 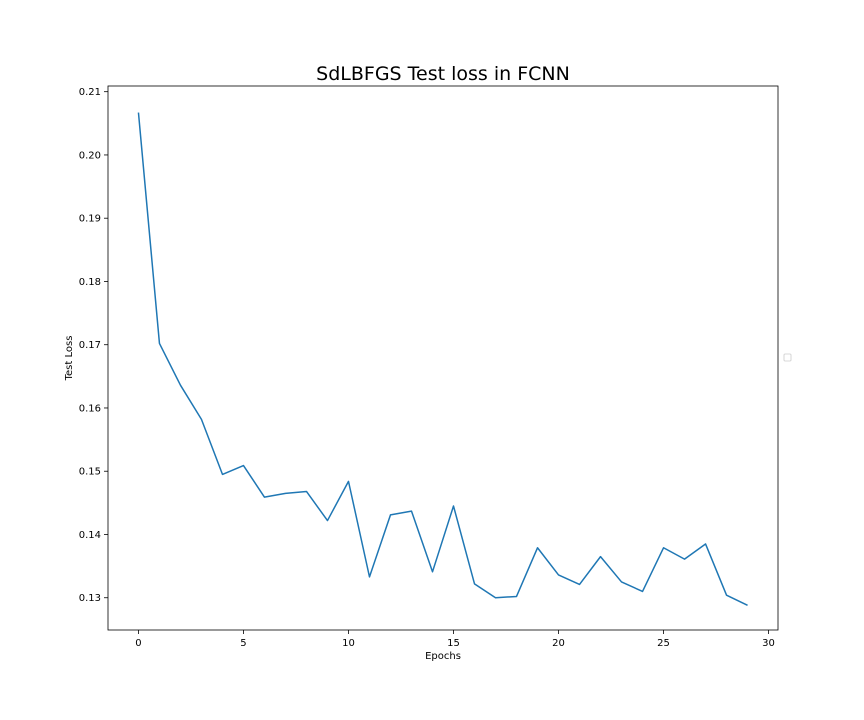 I want to click on y-tick-label: 0.19, so click(x=90, y=219).